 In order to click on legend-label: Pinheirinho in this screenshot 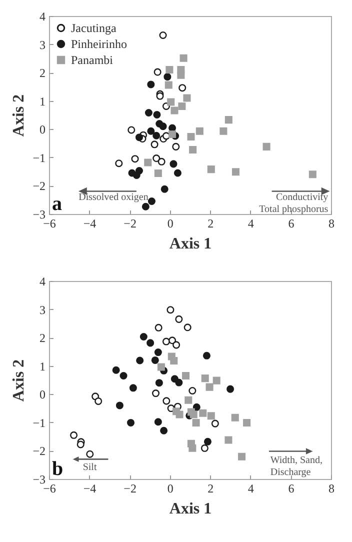, I will do `click(99, 44)`.